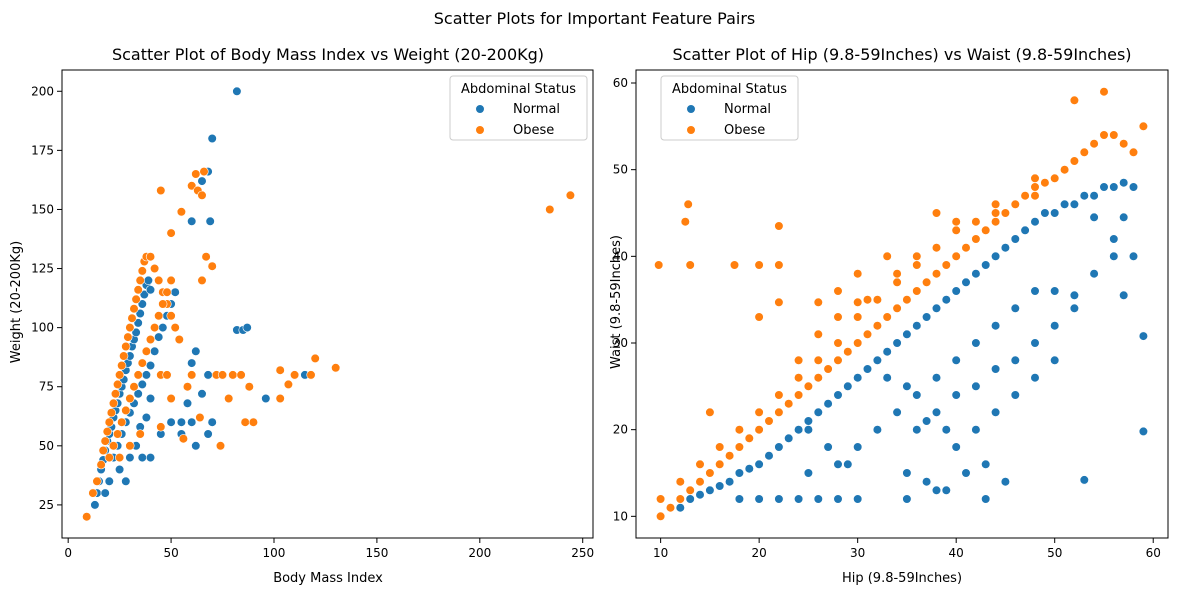  I want to click on left-xtick-label: 200, so click(479, 553).